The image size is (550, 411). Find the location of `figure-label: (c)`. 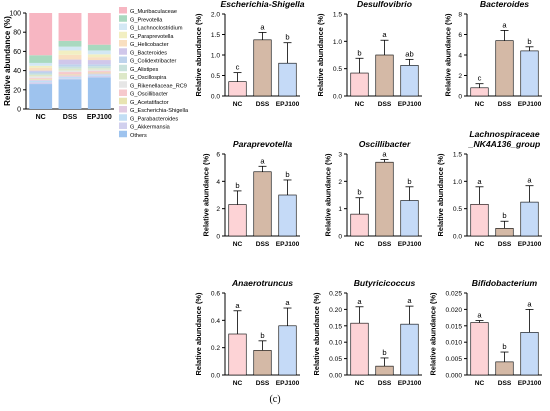

figure-label: (c) is located at coordinates (275, 399).